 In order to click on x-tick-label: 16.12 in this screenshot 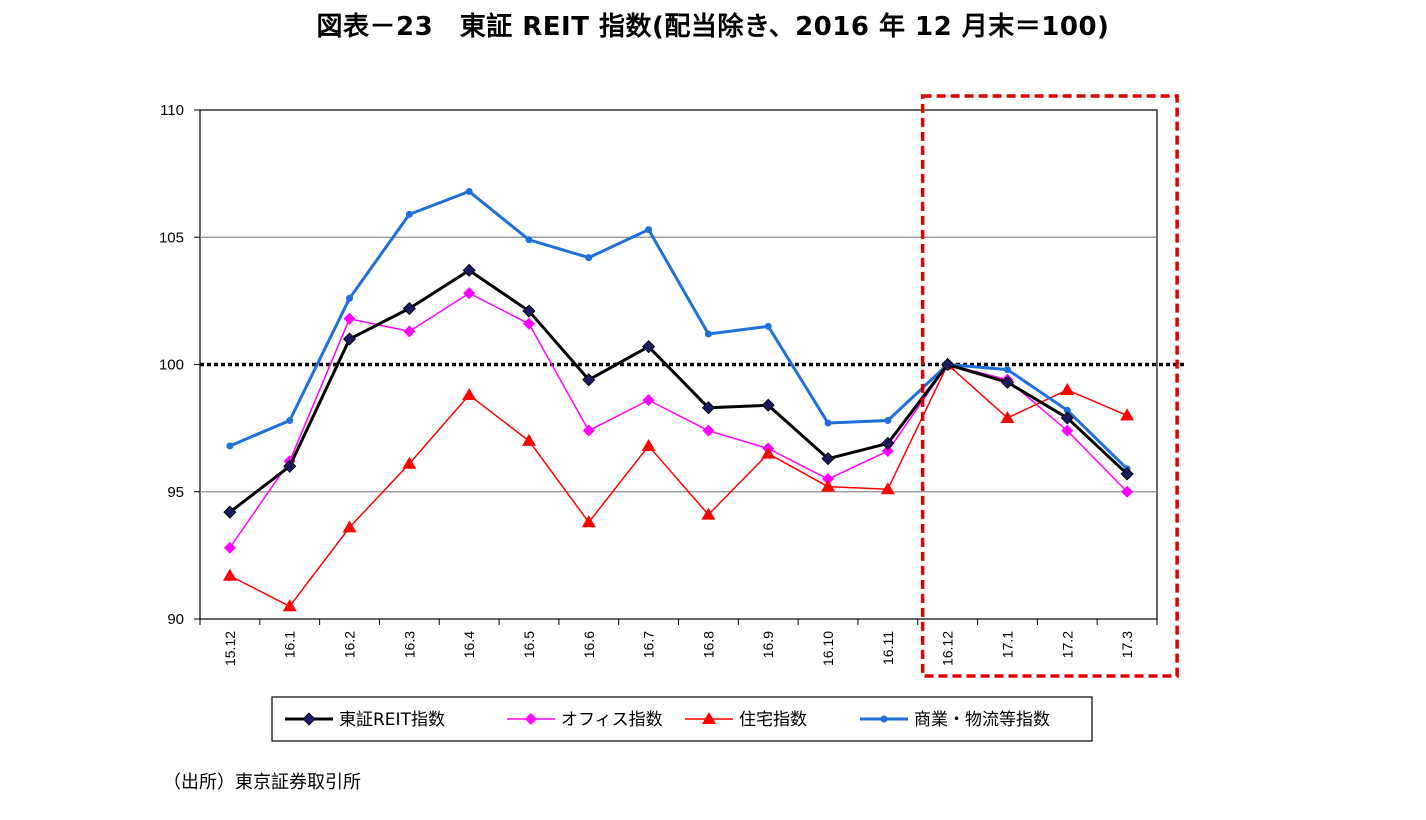, I will do `click(948, 648)`.